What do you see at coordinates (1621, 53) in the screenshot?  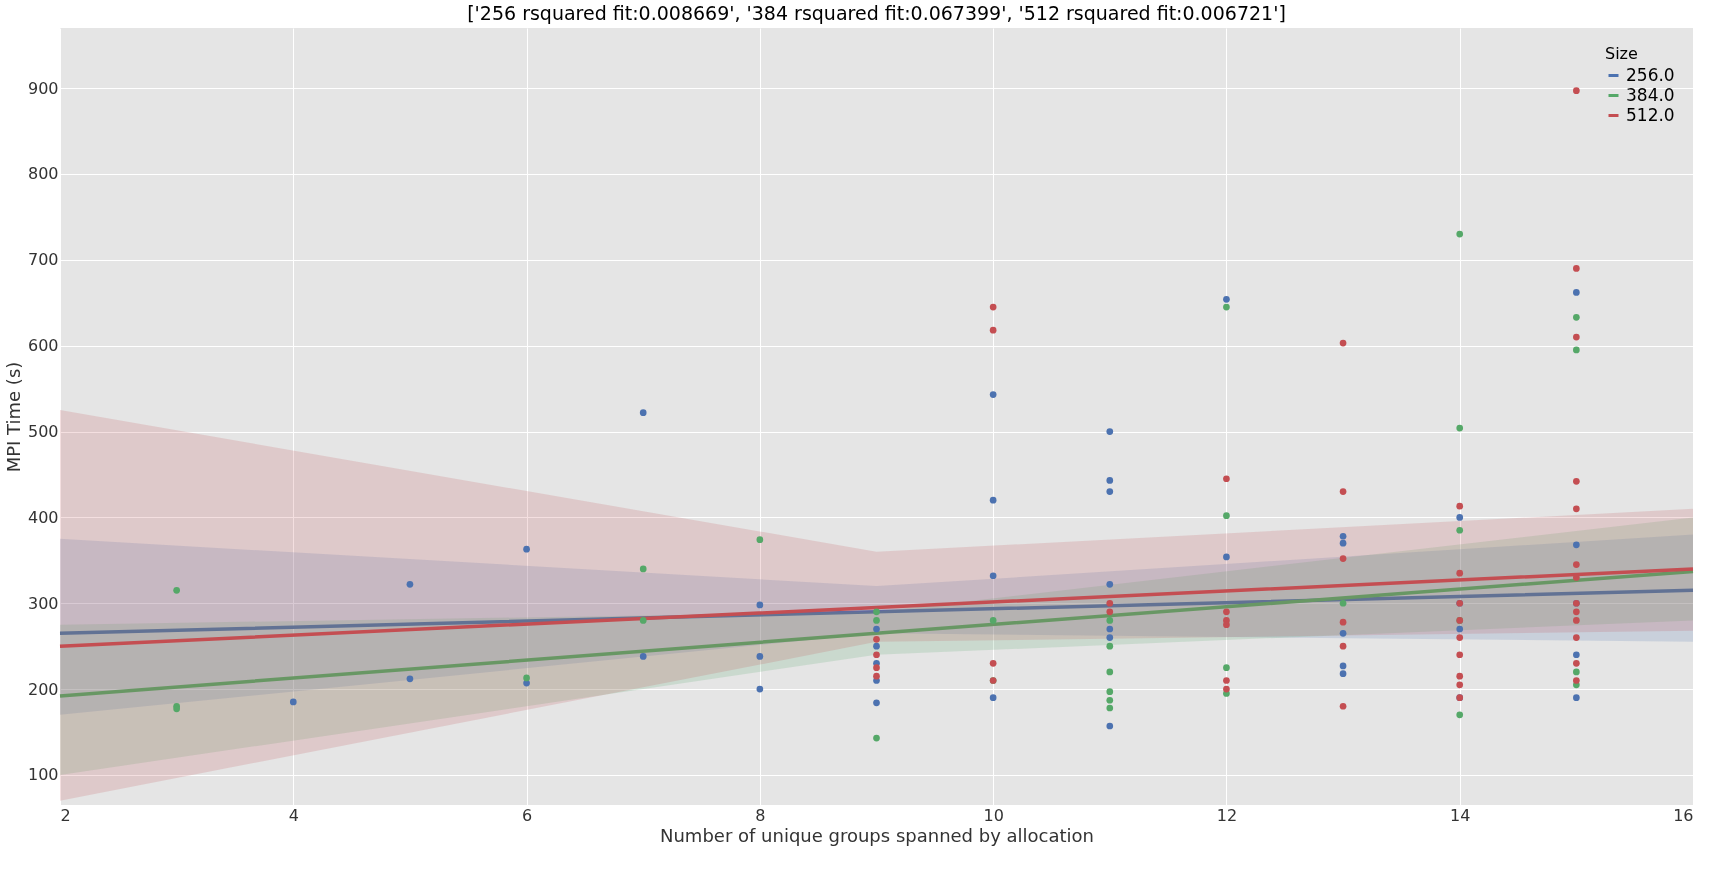 I see `legend-title: Size` at bounding box center [1621, 53].